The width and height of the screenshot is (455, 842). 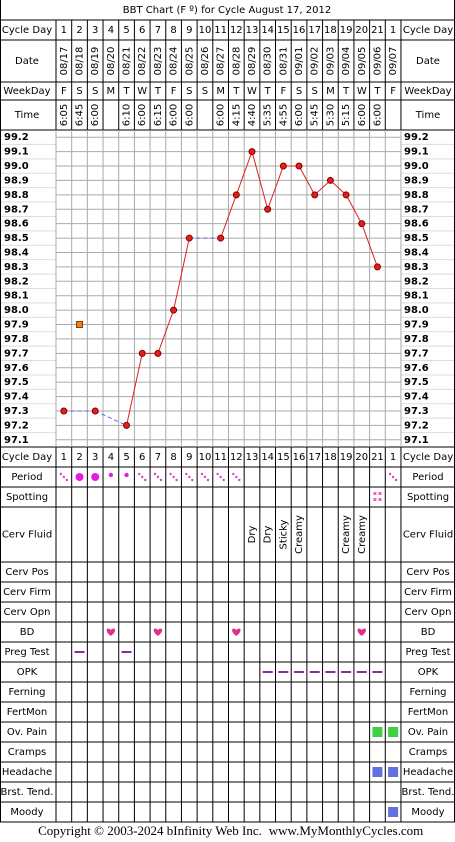 I want to click on cycle-day: 2, so click(x=79, y=30).